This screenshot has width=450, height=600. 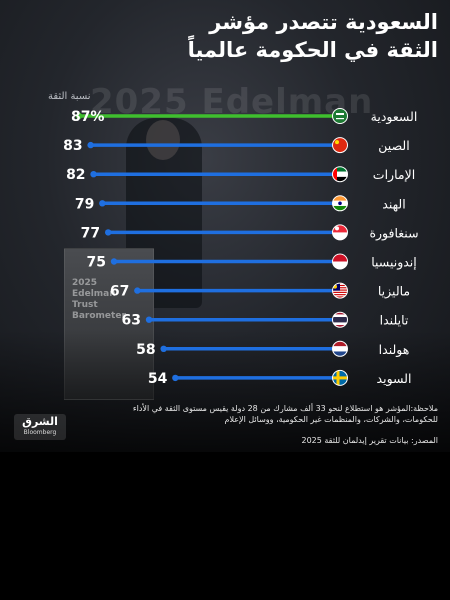 What do you see at coordinates (393, 204) in the screenshot?
I see `category-label-4: الهند` at bounding box center [393, 204].